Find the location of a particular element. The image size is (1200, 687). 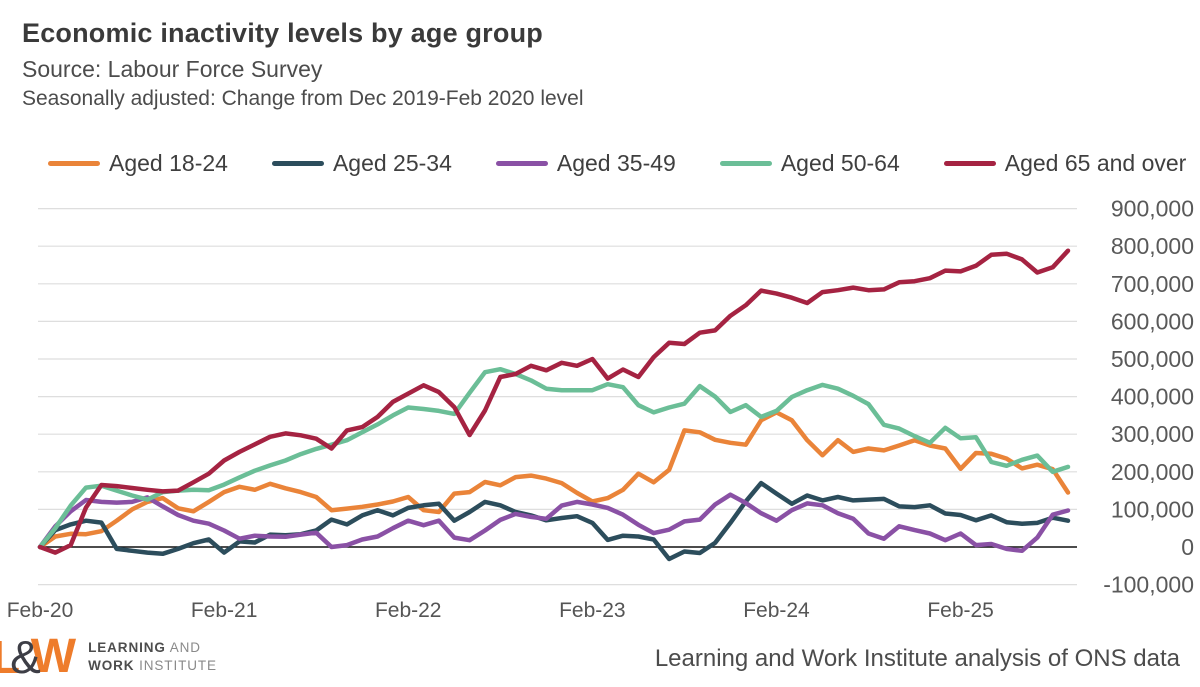

legend-swatch-aged-65-and-over is located at coordinates (969, 163).